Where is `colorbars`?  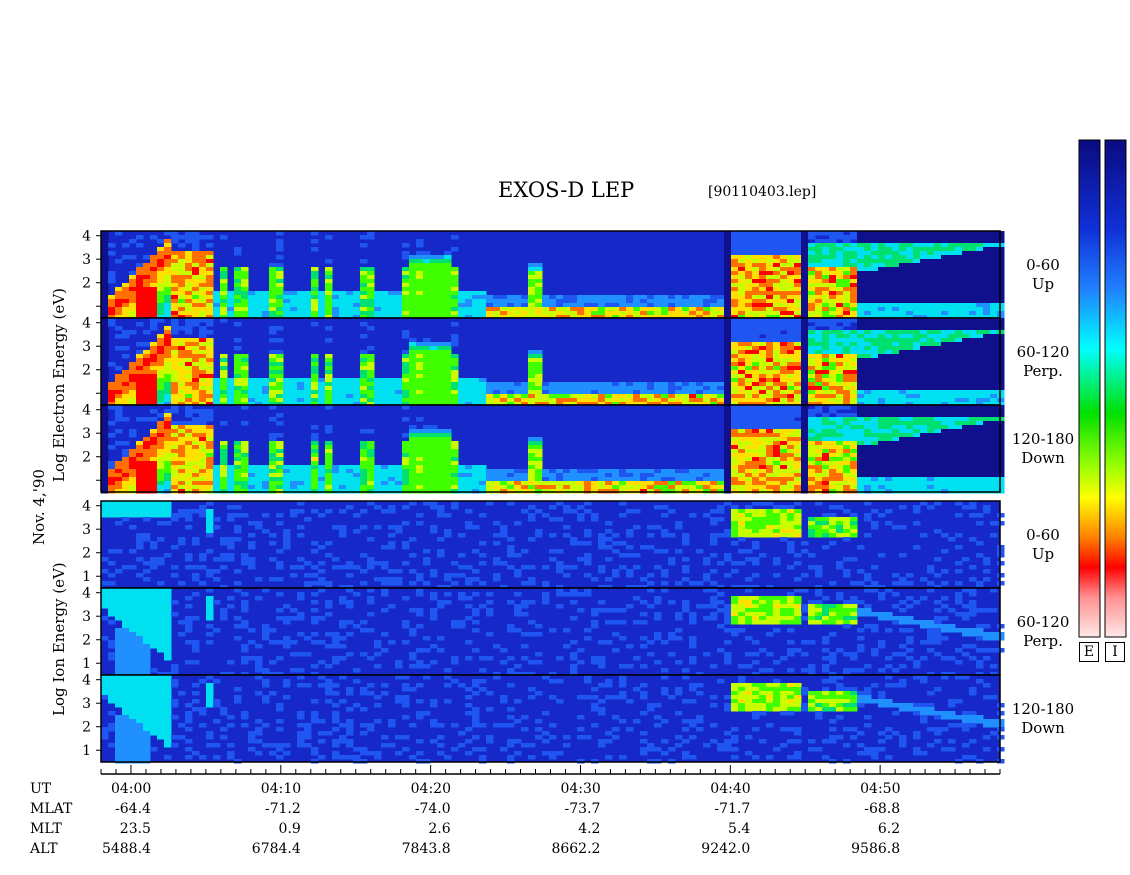 colorbars is located at coordinates (1102, 388).